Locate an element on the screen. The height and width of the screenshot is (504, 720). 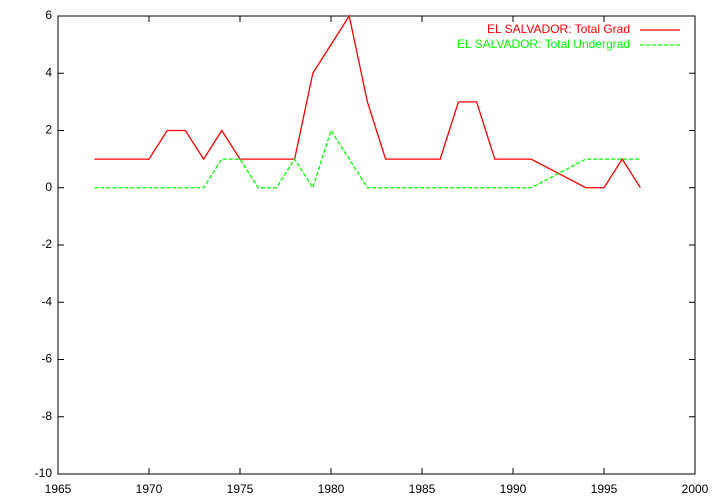
x-tick-label: 1970 is located at coordinates (149, 489).